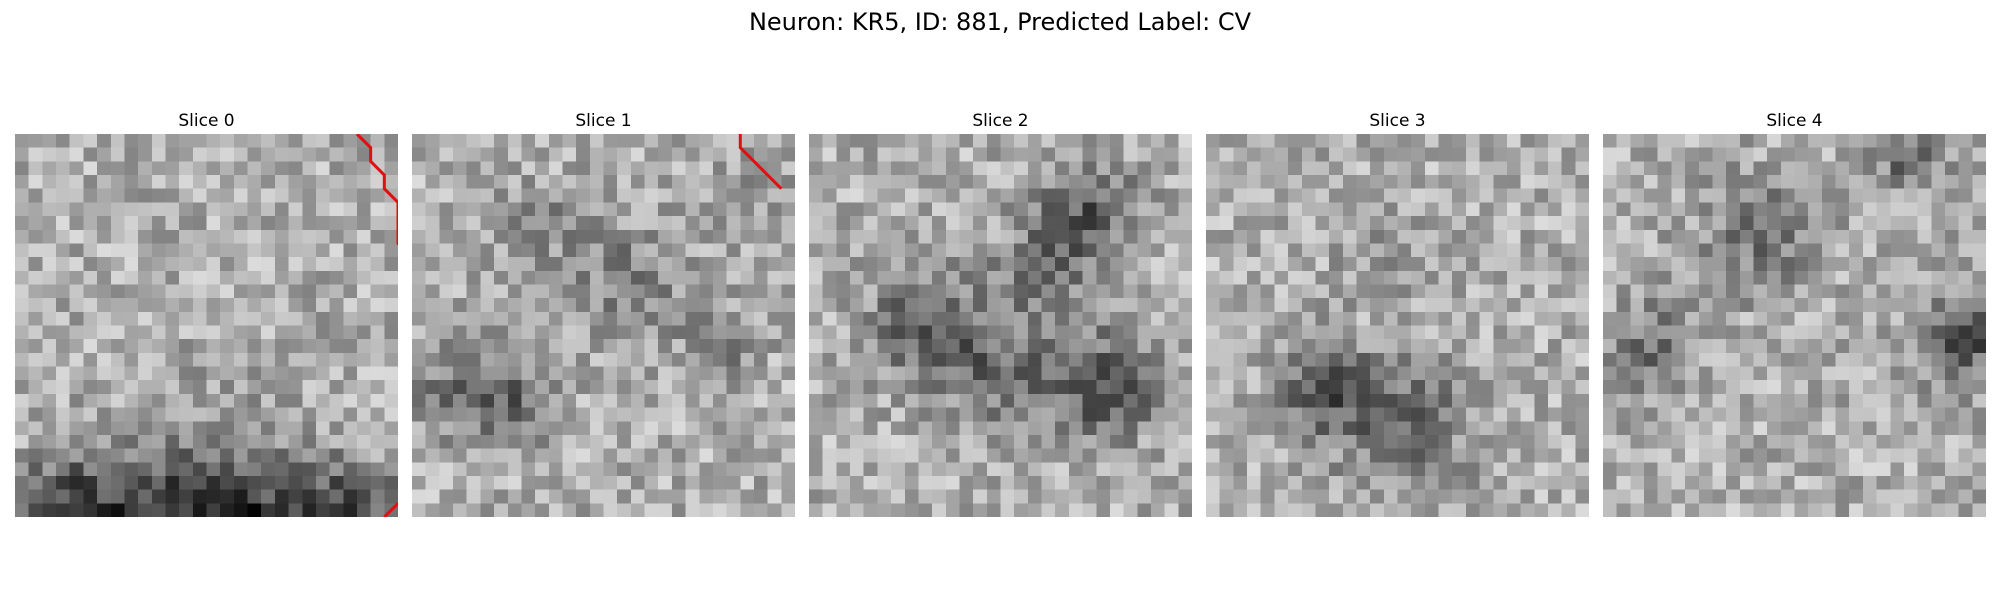  I want to click on slice-panel-2: Slice 2, so click(1000, 312).